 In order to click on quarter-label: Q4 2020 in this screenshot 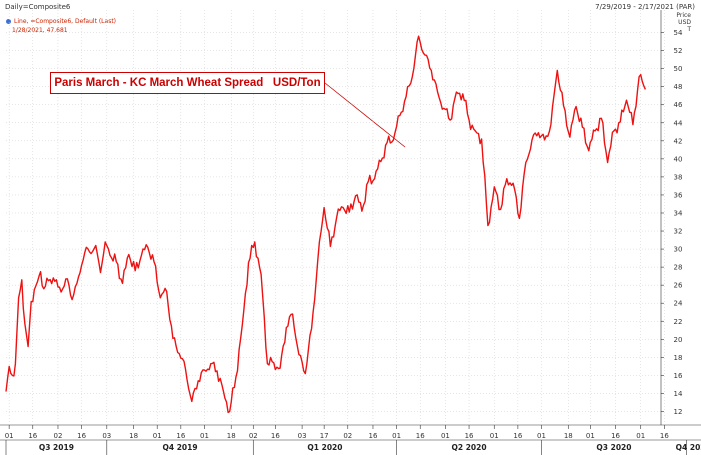, I will do `click(688, 447)`.